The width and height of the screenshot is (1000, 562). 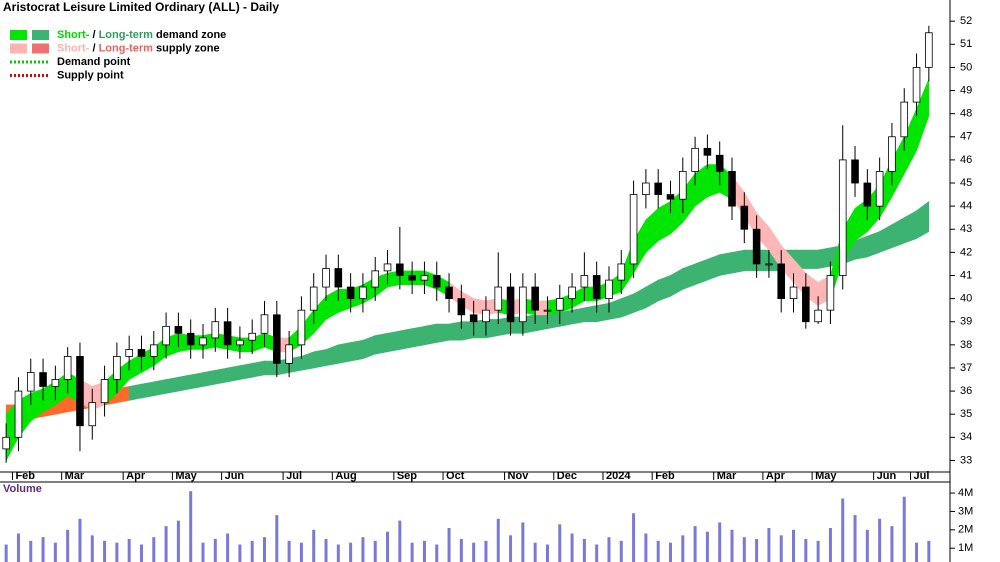 What do you see at coordinates (966, 414) in the screenshot?
I see `y-tick-label: 35` at bounding box center [966, 414].